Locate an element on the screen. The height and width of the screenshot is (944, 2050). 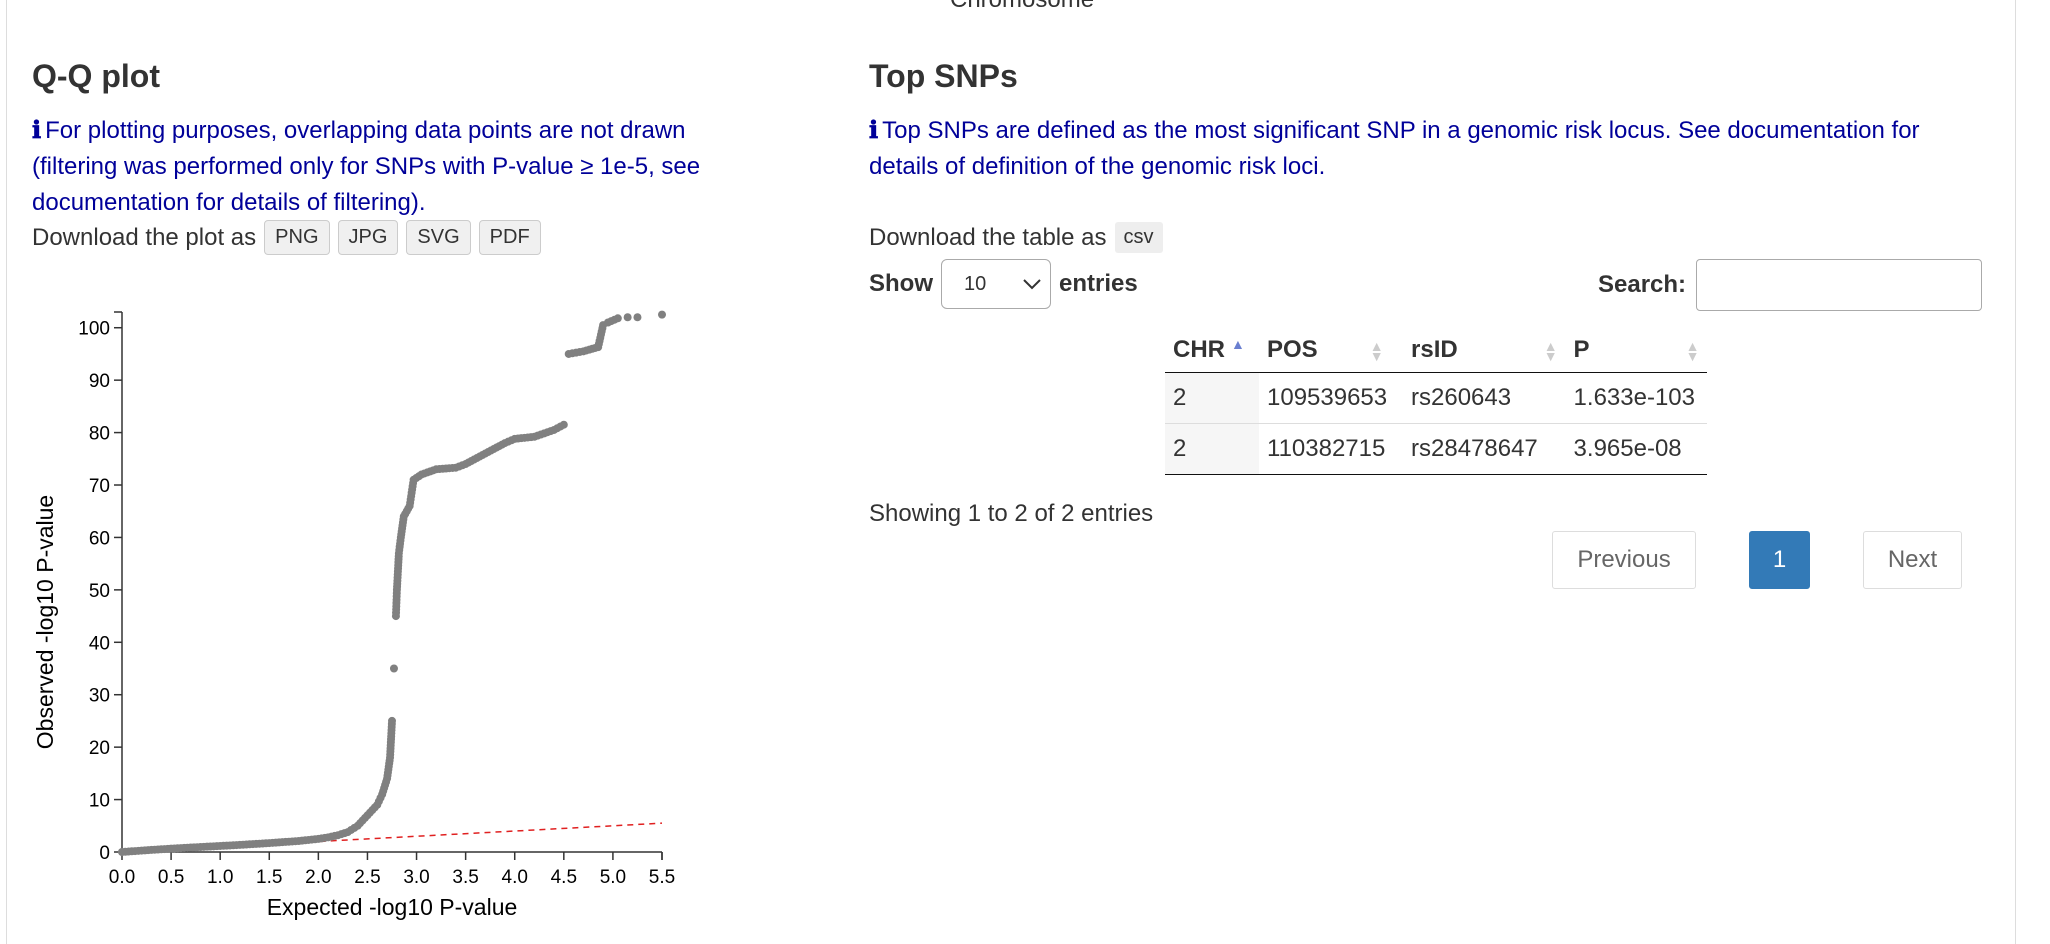
cell-rsid: rs28478647 is located at coordinates (1484, 449).